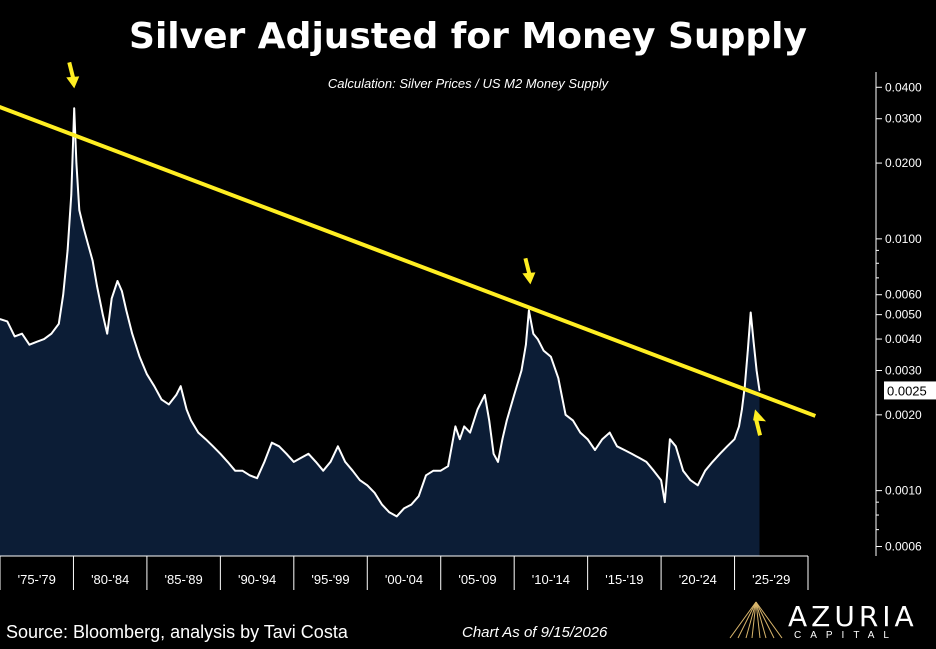  Describe the element at coordinates (826, 621) in the screenshot. I see `azuria-logo: AZURIA CAPITAL` at that location.